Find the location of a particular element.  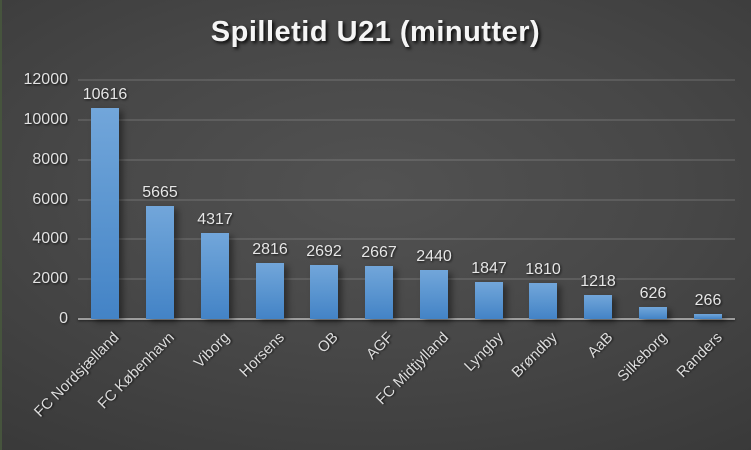

category-label: AGF is located at coordinates (380, 346).